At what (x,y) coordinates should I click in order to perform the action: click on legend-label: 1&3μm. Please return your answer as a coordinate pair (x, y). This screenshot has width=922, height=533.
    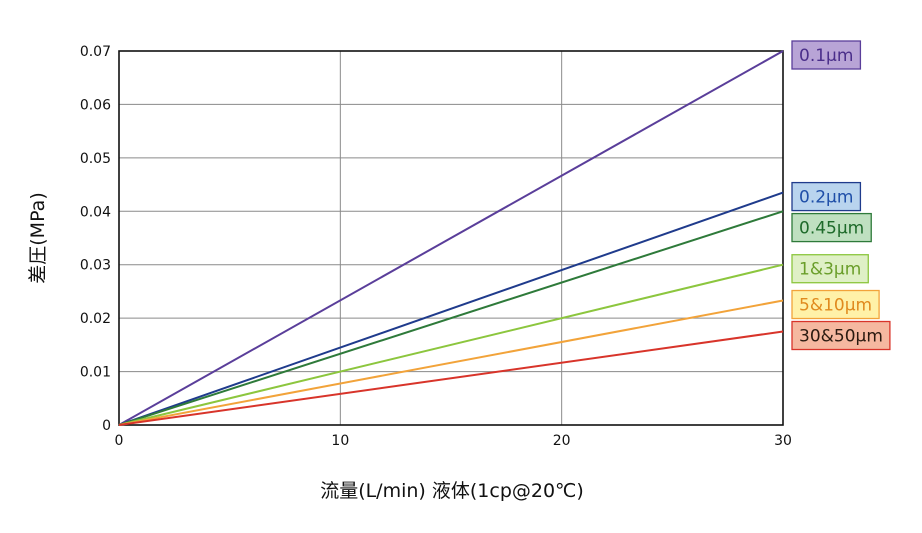
    Looking at the image, I should click on (830, 270).